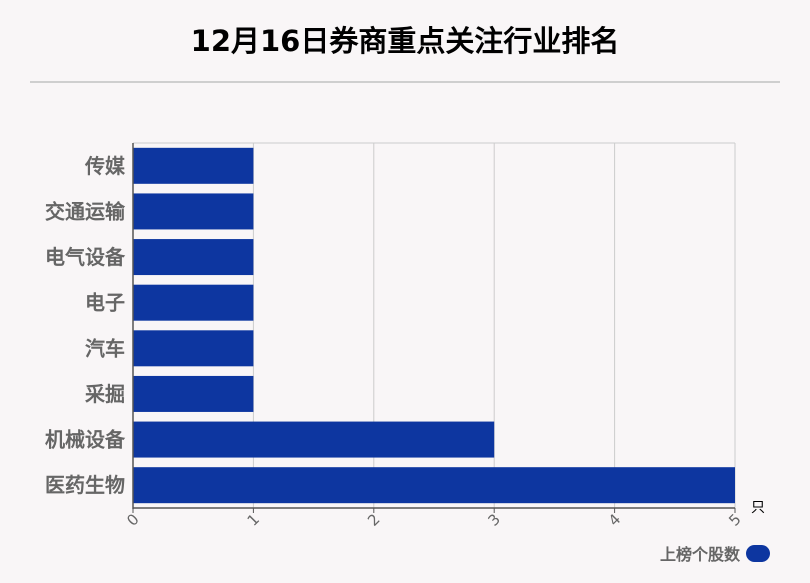 This screenshot has height=583, width=810. I want to click on category-label: 传媒, so click(105, 166).